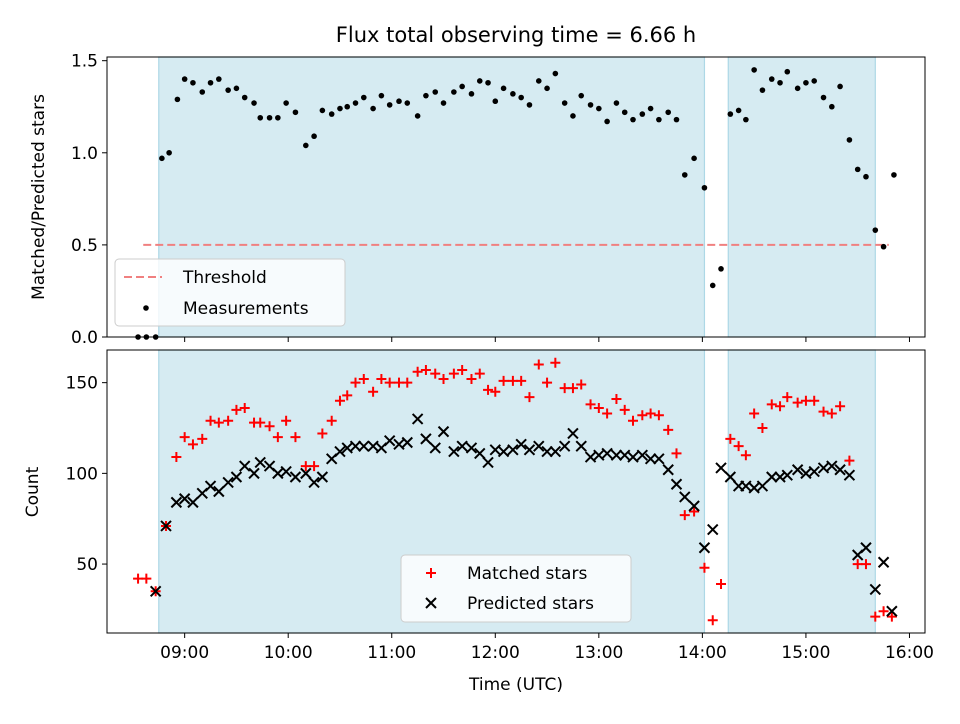  What do you see at coordinates (598, 653) in the screenshot?
I see `x-tick-label: 13:00` at bounding box center [598, 653].